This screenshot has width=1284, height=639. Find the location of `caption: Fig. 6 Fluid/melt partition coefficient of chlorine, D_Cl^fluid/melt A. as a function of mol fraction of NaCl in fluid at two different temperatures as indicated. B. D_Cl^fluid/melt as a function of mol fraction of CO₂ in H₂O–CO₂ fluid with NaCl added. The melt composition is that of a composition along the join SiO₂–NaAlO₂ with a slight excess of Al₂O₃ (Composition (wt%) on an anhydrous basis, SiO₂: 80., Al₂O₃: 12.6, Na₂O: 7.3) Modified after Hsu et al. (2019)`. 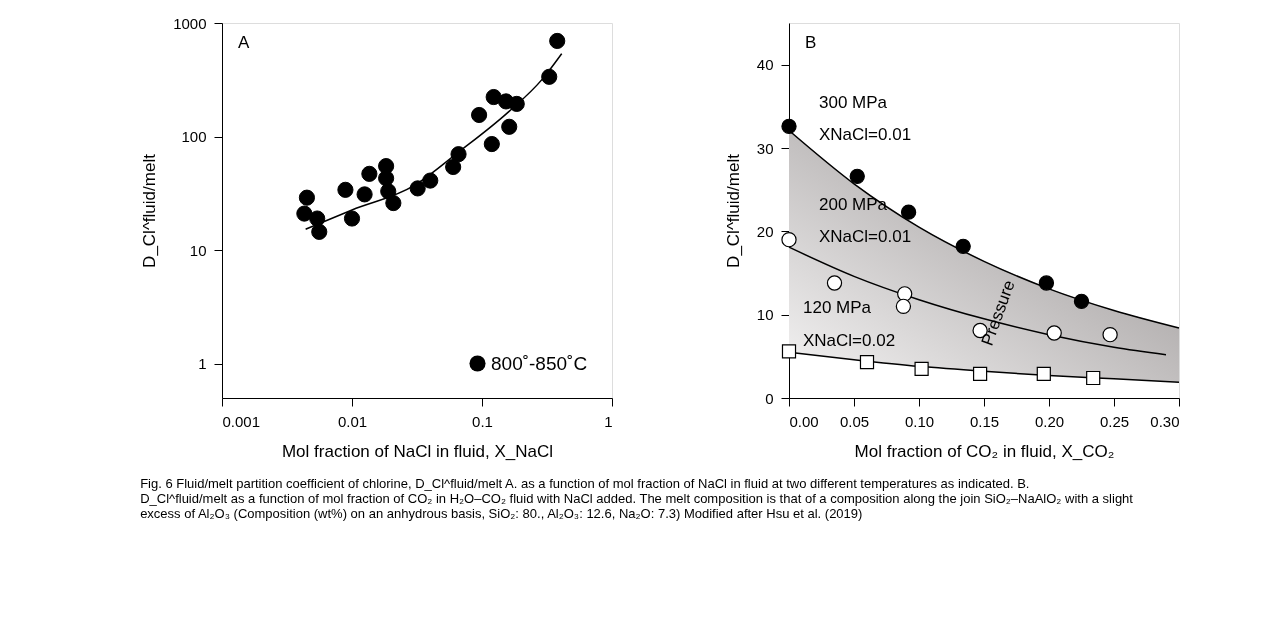

caption: Fig. 6 Fluid/melt partition coefficient of chlorine, D_Cl^fluid/melt A. as a function of mol fraction of NaCl in fluid at two different temperatures as indicated. B. D_Cl^fluid/melt as a function of mol fraction of CO₂ in H₂O–CO₂ fluid with NaCl added. The melt composition is that of a composition along the join SiO₂–NaAlO₂ with a slight excess of Al₂O₃ (Composition (wt%) on an anhydrous basis, SiO₂: 80., Al₂O₃: 12.6, Na₂O: 7.3) Modified after Hsu et al. (2019) is located at coordinates (637, 498).